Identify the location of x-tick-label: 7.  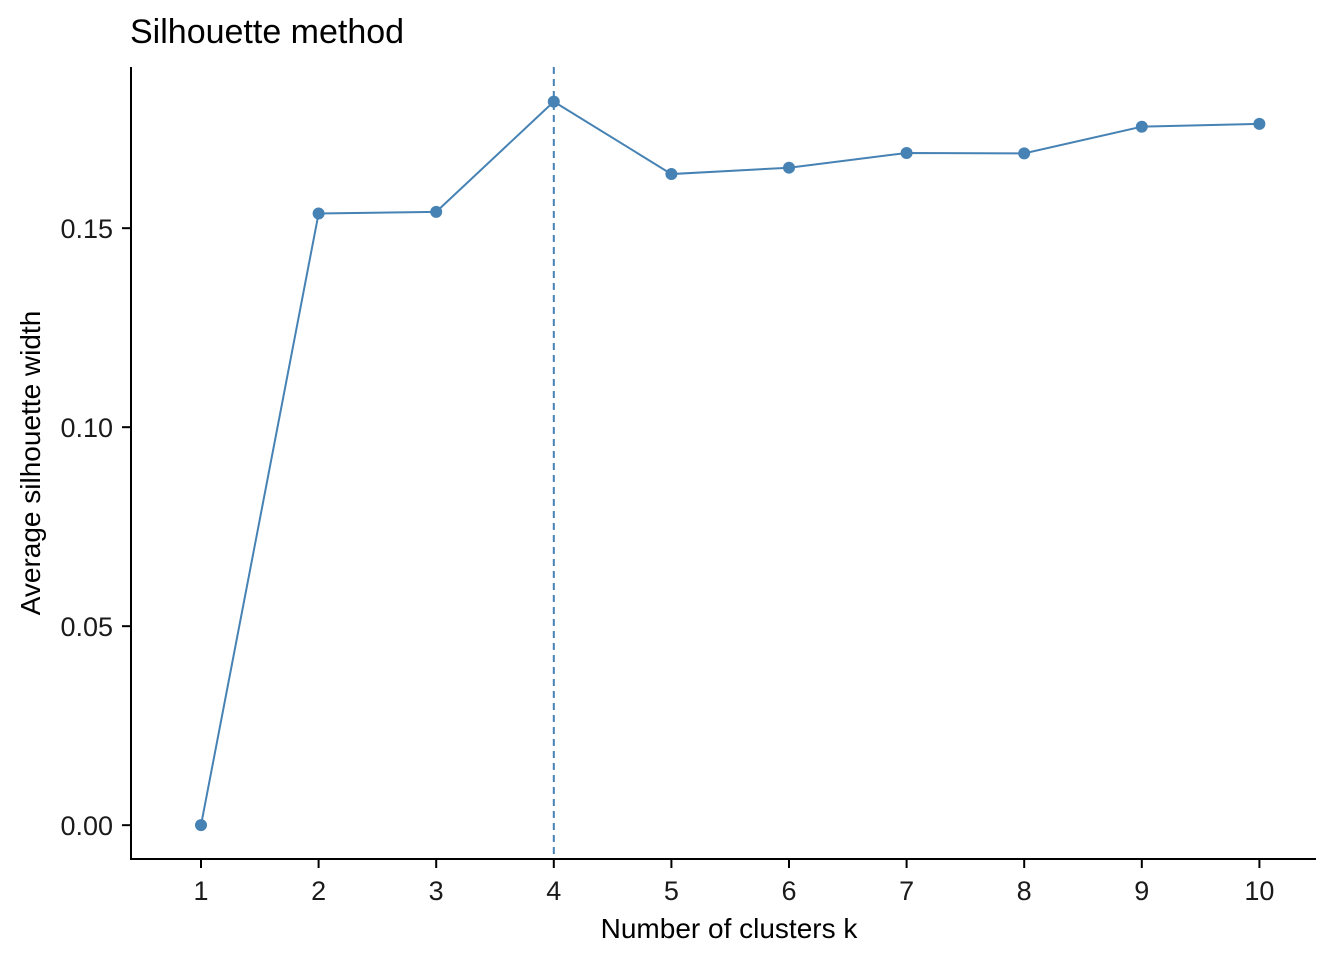
(906, 891).